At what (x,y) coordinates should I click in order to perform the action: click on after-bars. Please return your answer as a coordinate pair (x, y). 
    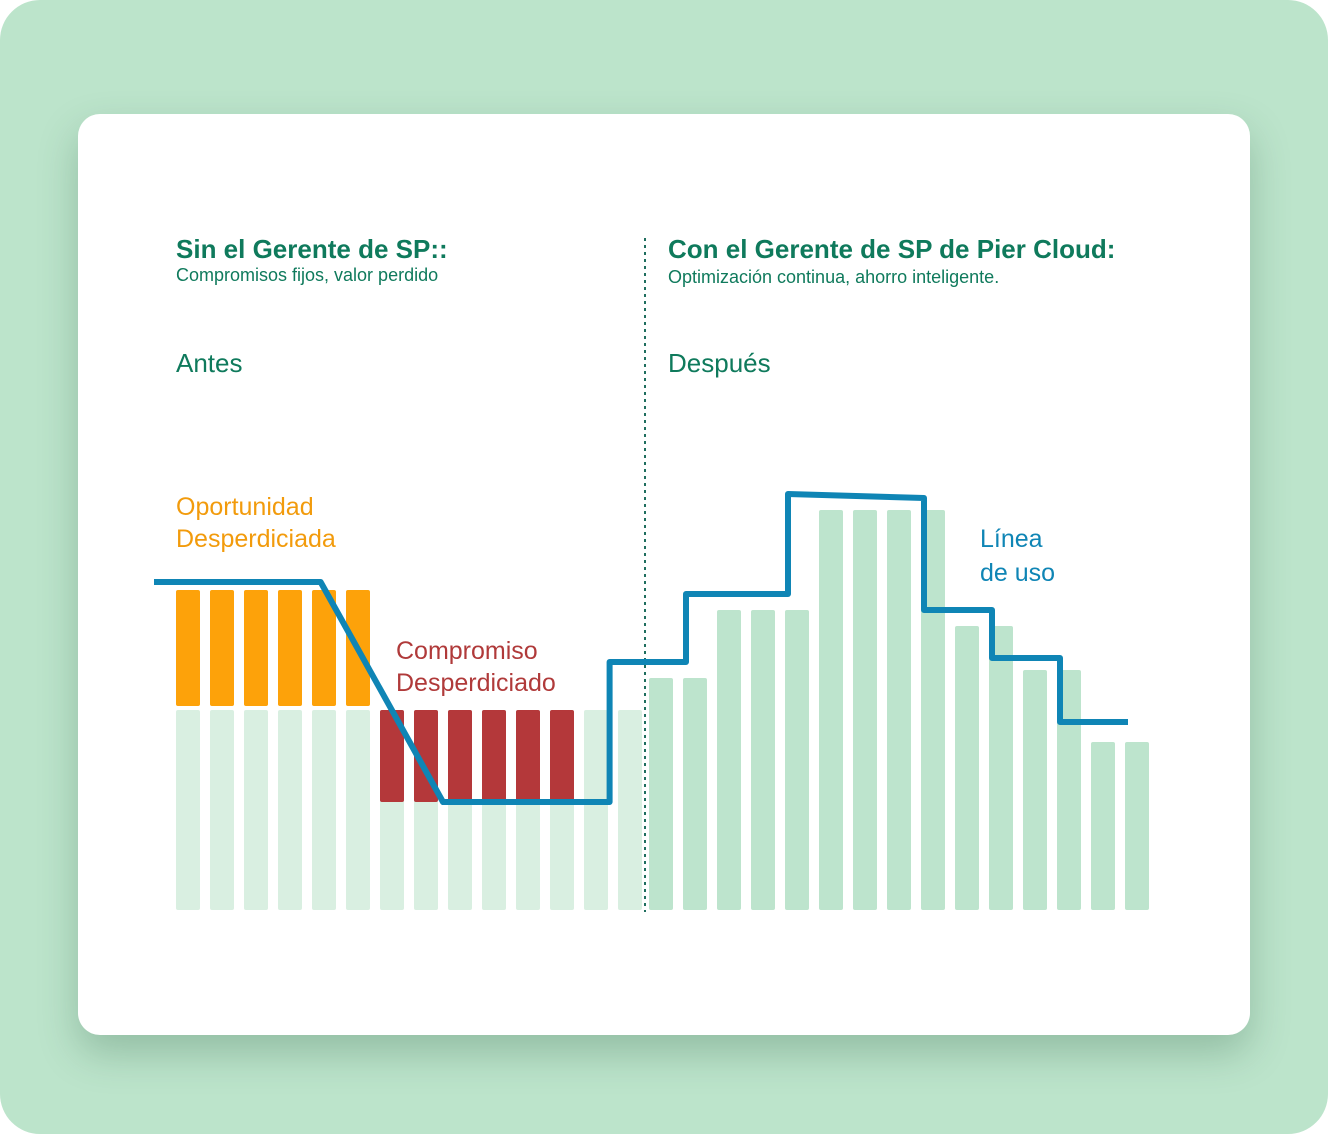
    Looking at the image, I should click on (899, 710).